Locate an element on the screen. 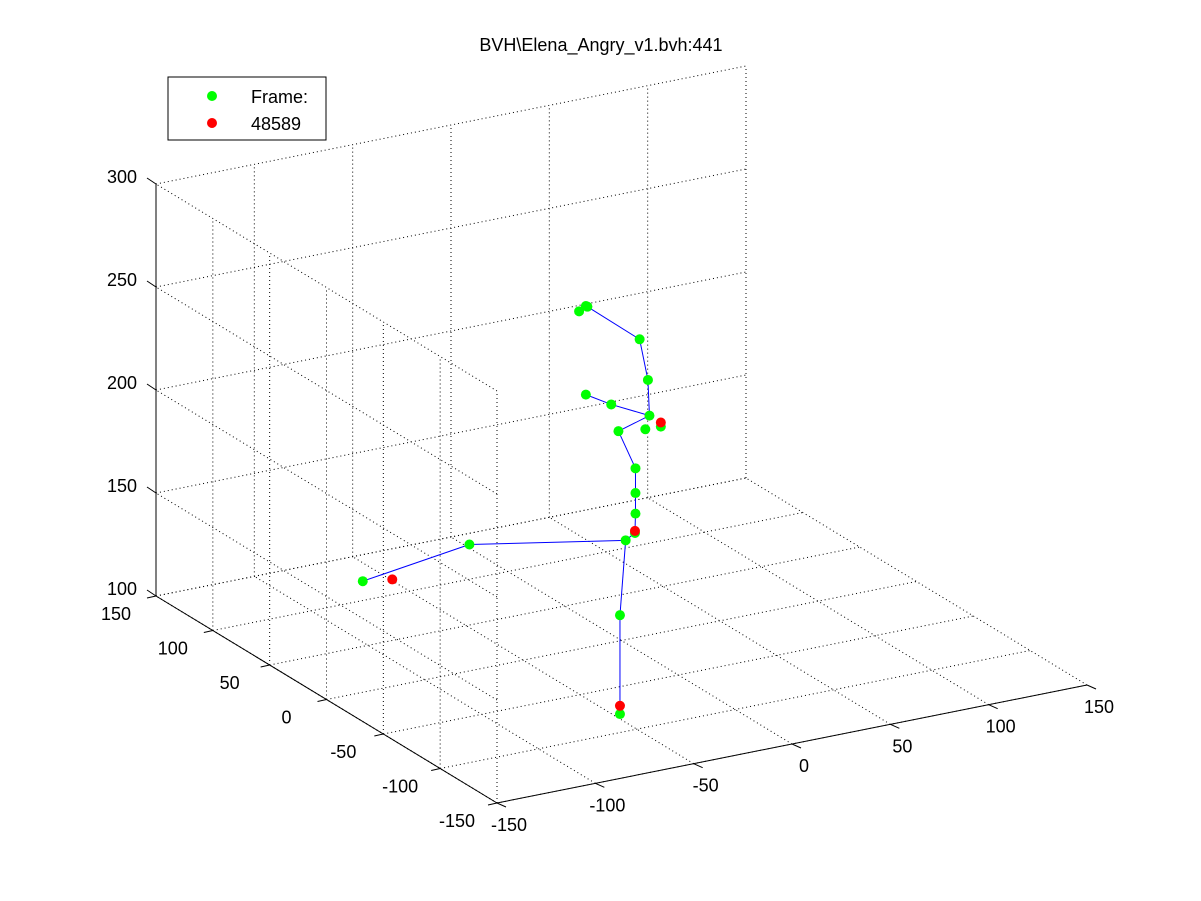 The image size is (1201, 901). legend-marker-frame is located at coordinates (212, 96).